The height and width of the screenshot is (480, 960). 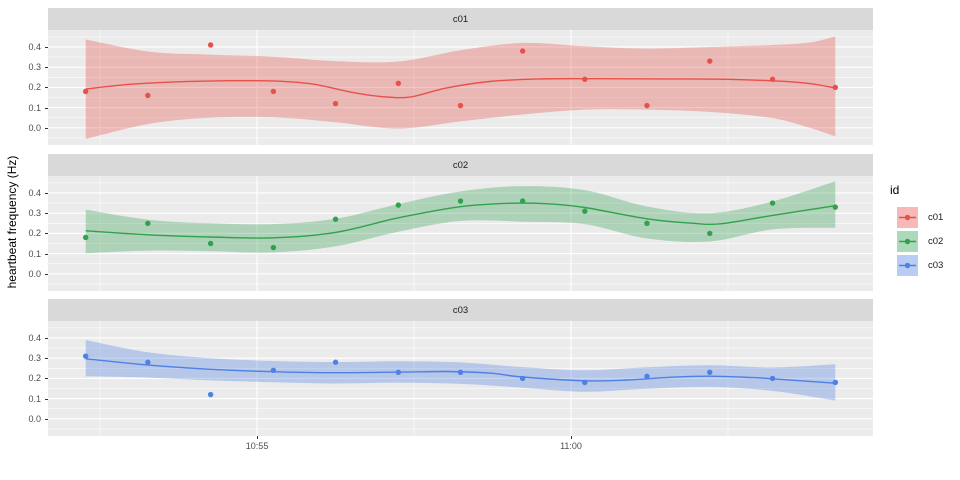 I want to click on smooth-line-c03, so click(x=460, y=371).